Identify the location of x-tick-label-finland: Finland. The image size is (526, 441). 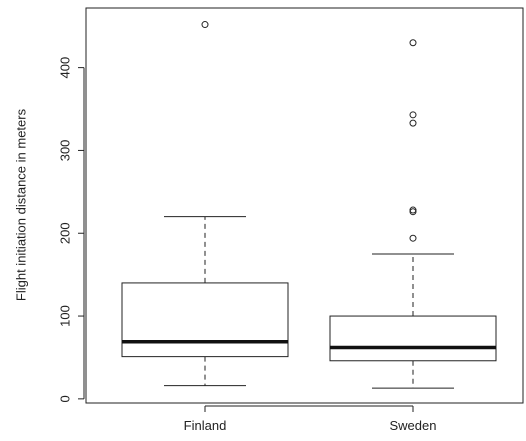
(205, 425).